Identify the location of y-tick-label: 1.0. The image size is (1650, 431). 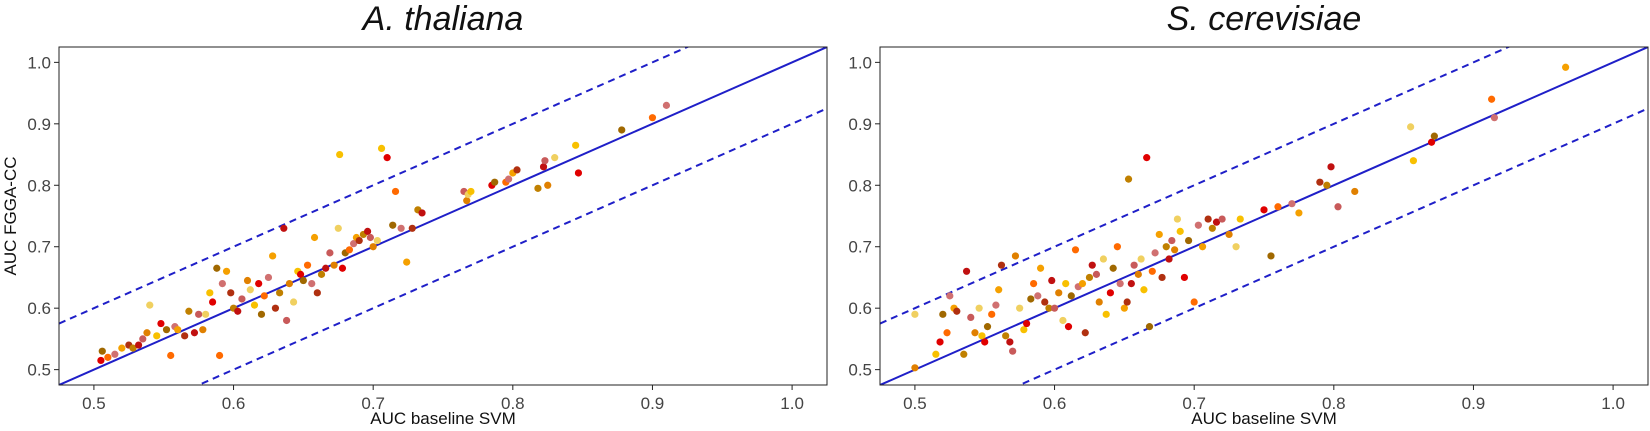
(39, 62).